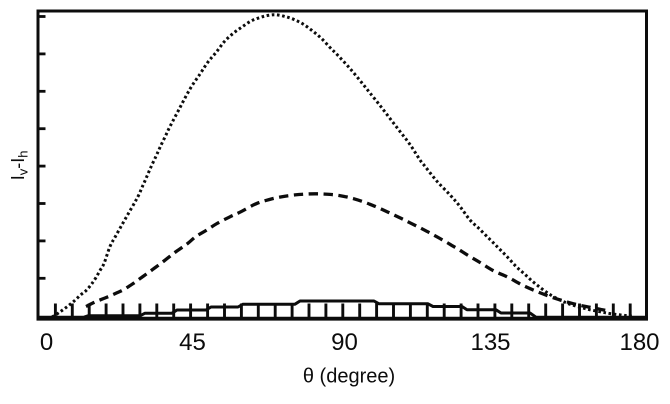 The image size is (670, 404). Describe the element at coordinates (192, 342) in the screenshot. I see `svg-text: 45` at that location.